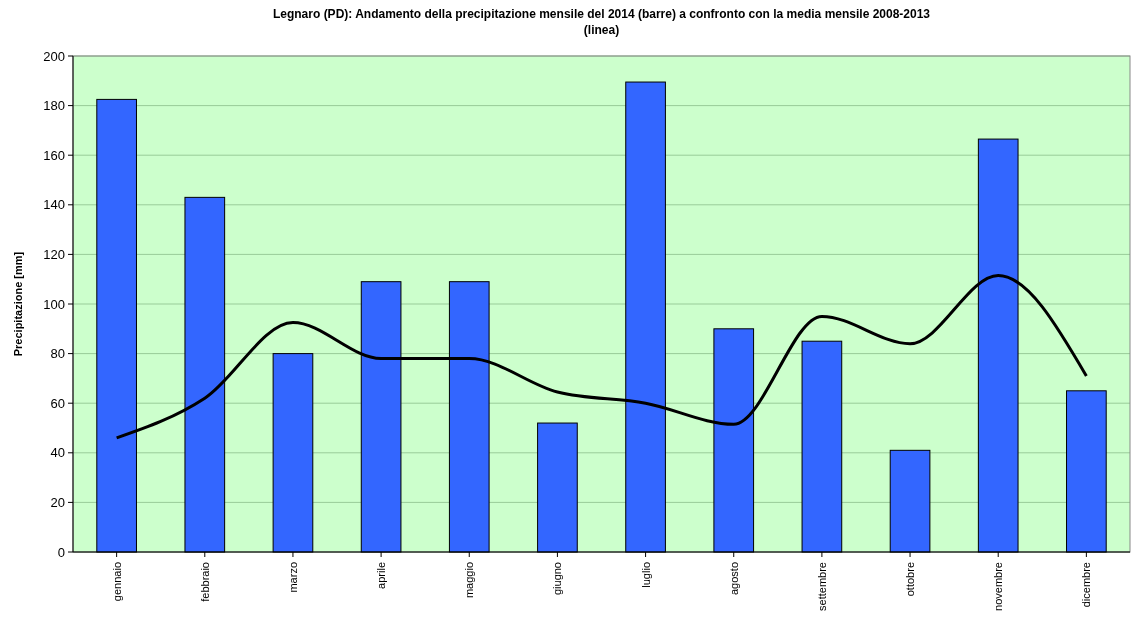 The width and height of the screenshot is (1138, 619). I want to click on y-tick-label: 60, so click(57, 403).